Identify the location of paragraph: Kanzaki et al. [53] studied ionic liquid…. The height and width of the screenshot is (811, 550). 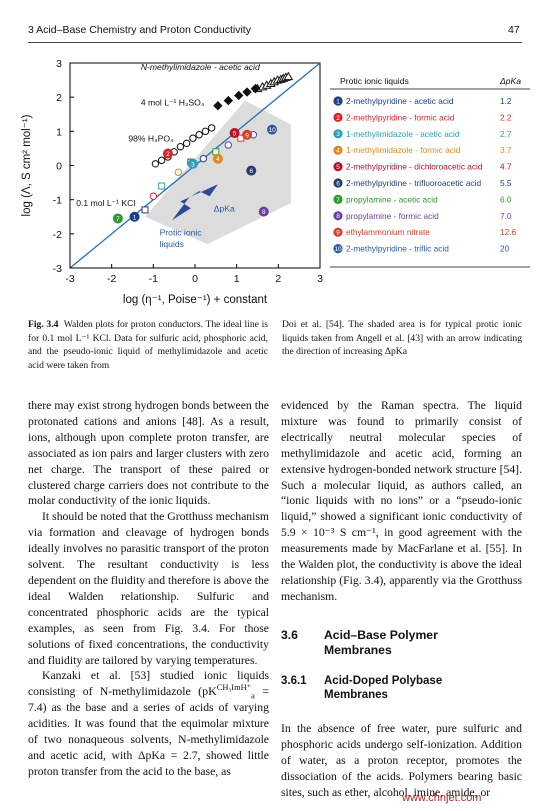
(148, 723).